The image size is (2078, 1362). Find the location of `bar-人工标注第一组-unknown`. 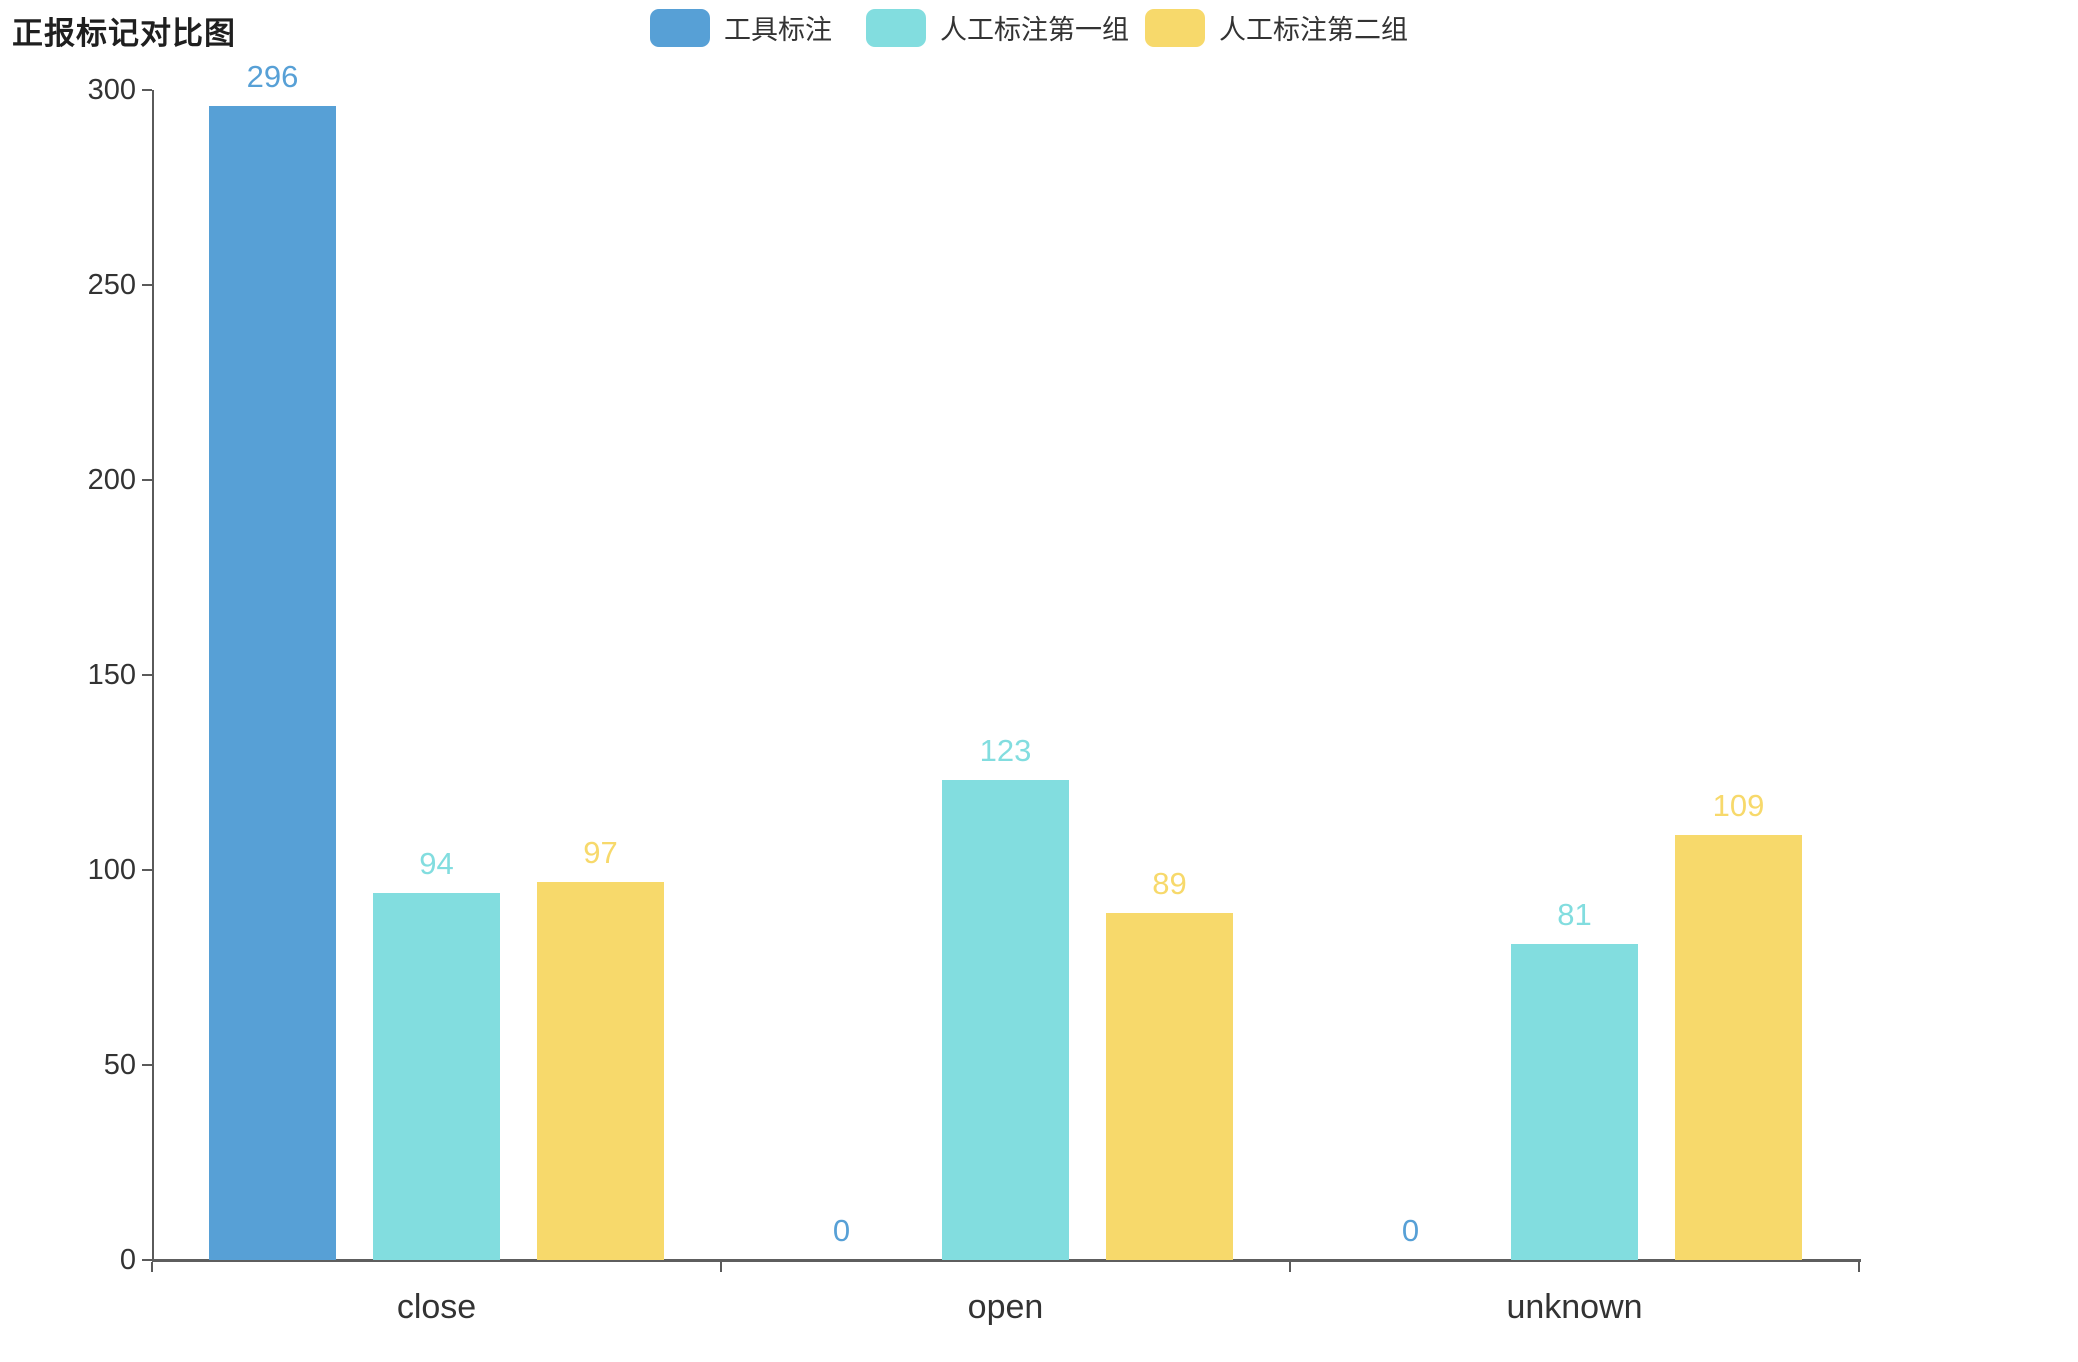

bar-人工标注第一组-unknown is located at coordinates (1574, 1102).